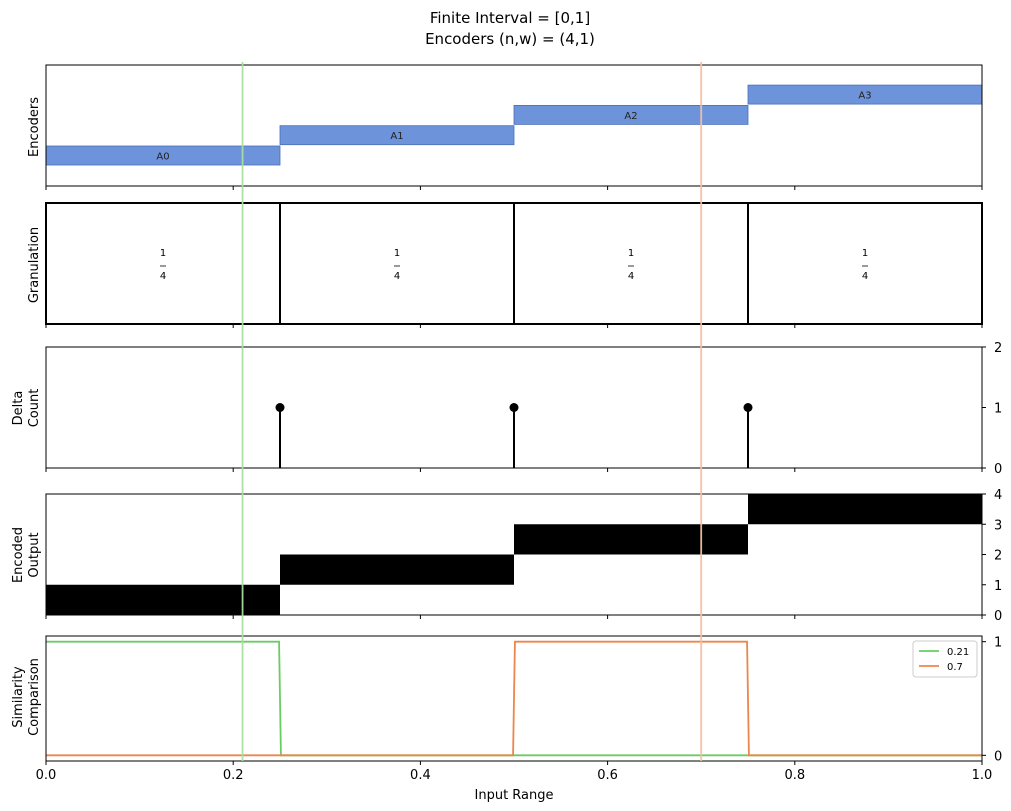 Image resolution: width=1011 pixels, height=811 pixels. I want to click on y-tick-label: 3, so click(998, 525).